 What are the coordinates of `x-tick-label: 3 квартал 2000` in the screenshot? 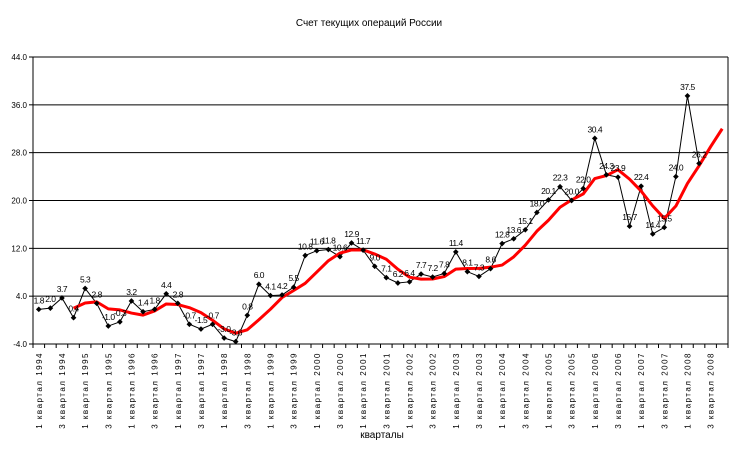 It's located at (340, 390).